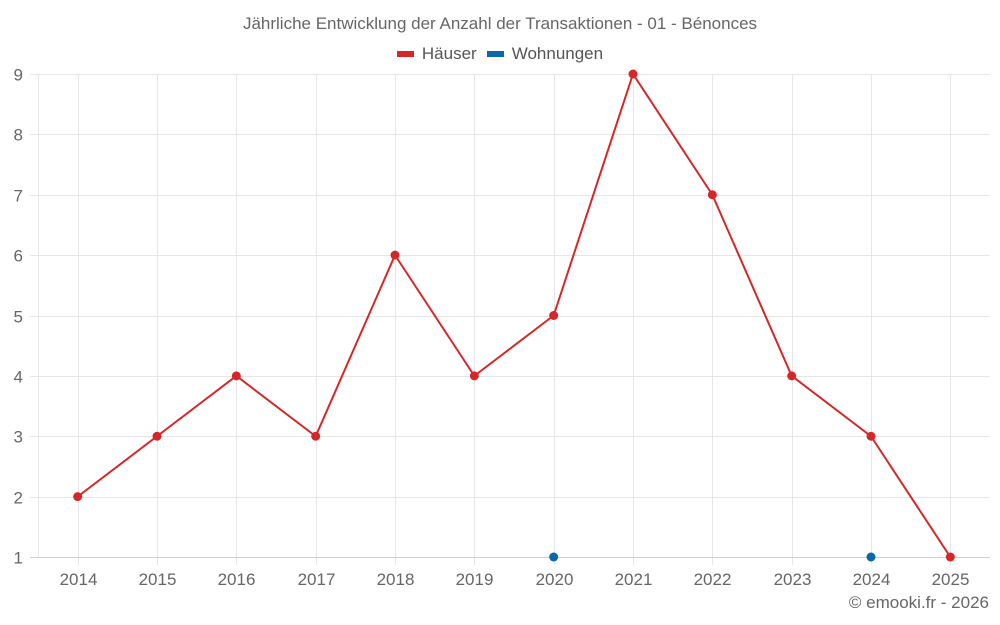  I want to click on legend: Häuser Wohnungen, so click(500, 54).